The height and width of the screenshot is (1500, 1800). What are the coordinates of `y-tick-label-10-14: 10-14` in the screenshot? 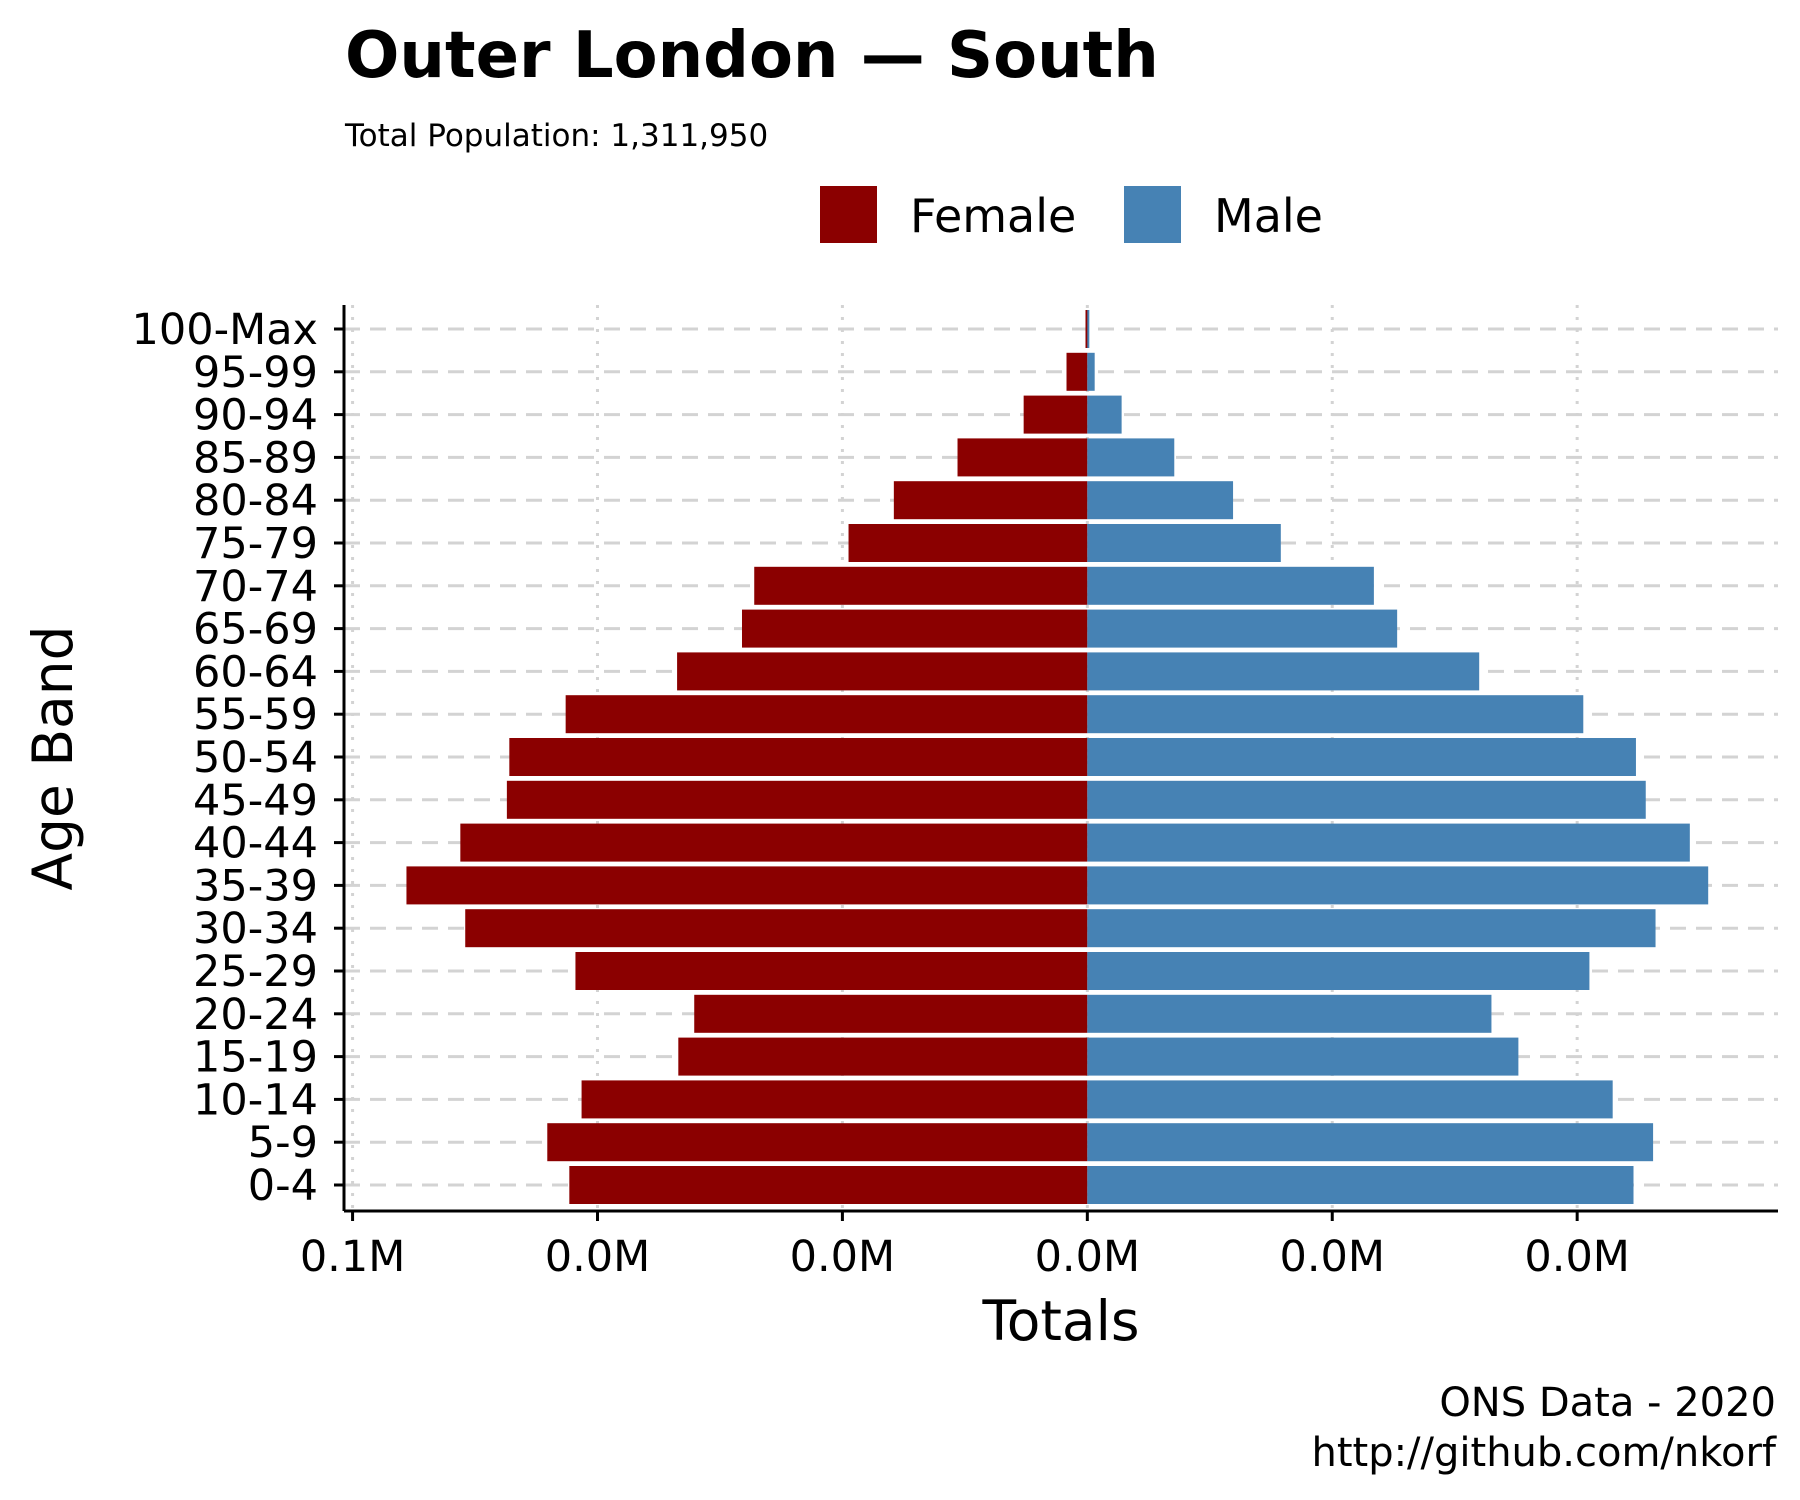 It's located at (255, 1100).